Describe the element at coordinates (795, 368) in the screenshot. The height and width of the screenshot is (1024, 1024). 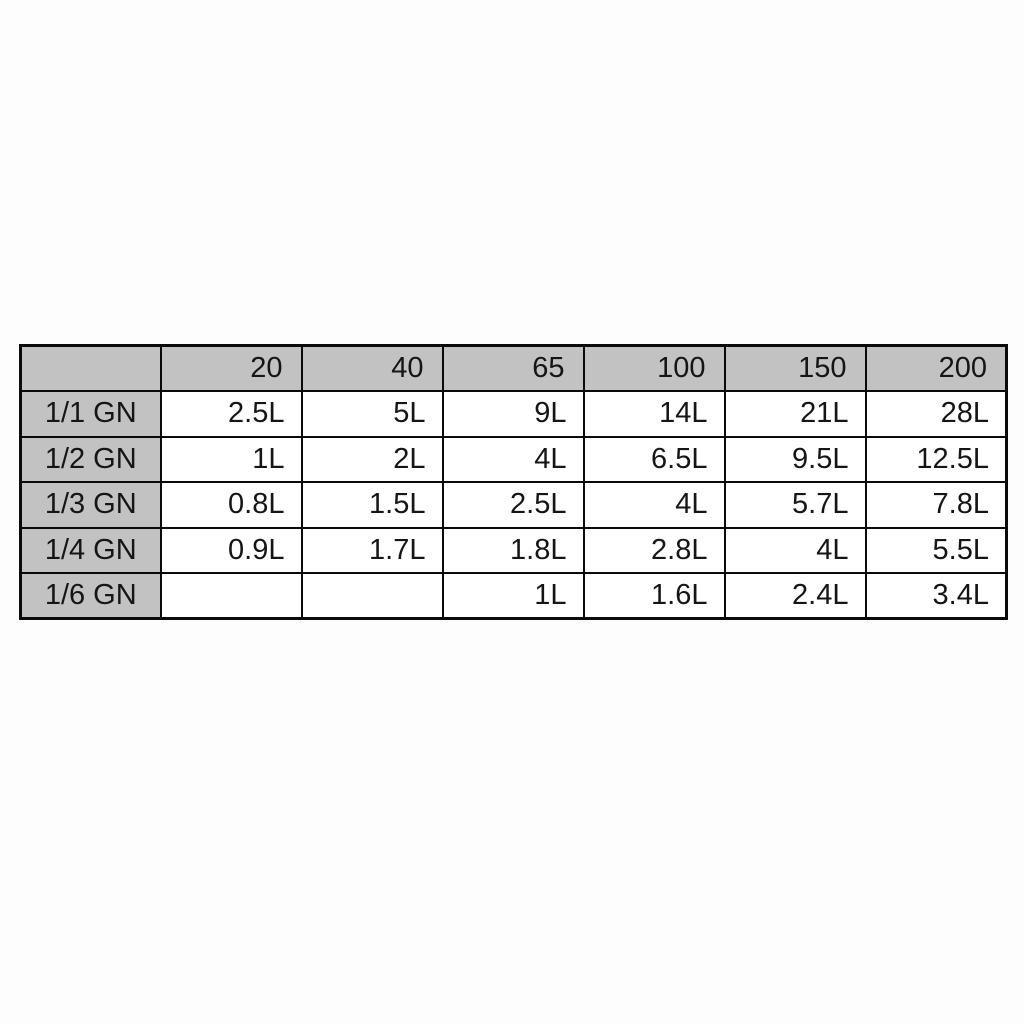
I see `column-header-150: 150` at that location.